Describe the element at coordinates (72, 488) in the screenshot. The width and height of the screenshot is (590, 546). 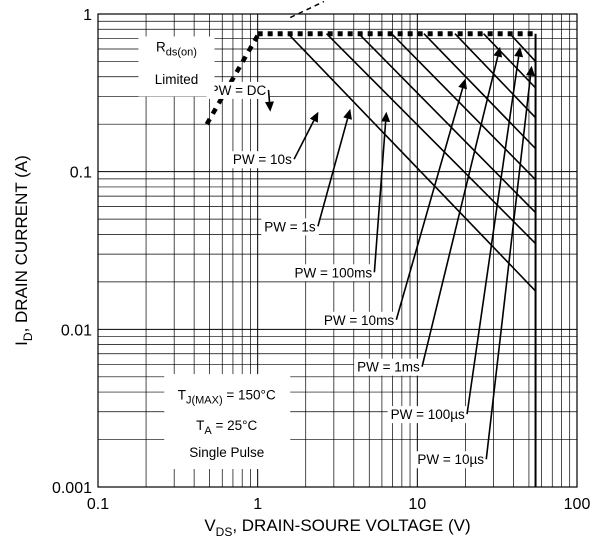
I see `y-tick-label: 0.001` at that location.